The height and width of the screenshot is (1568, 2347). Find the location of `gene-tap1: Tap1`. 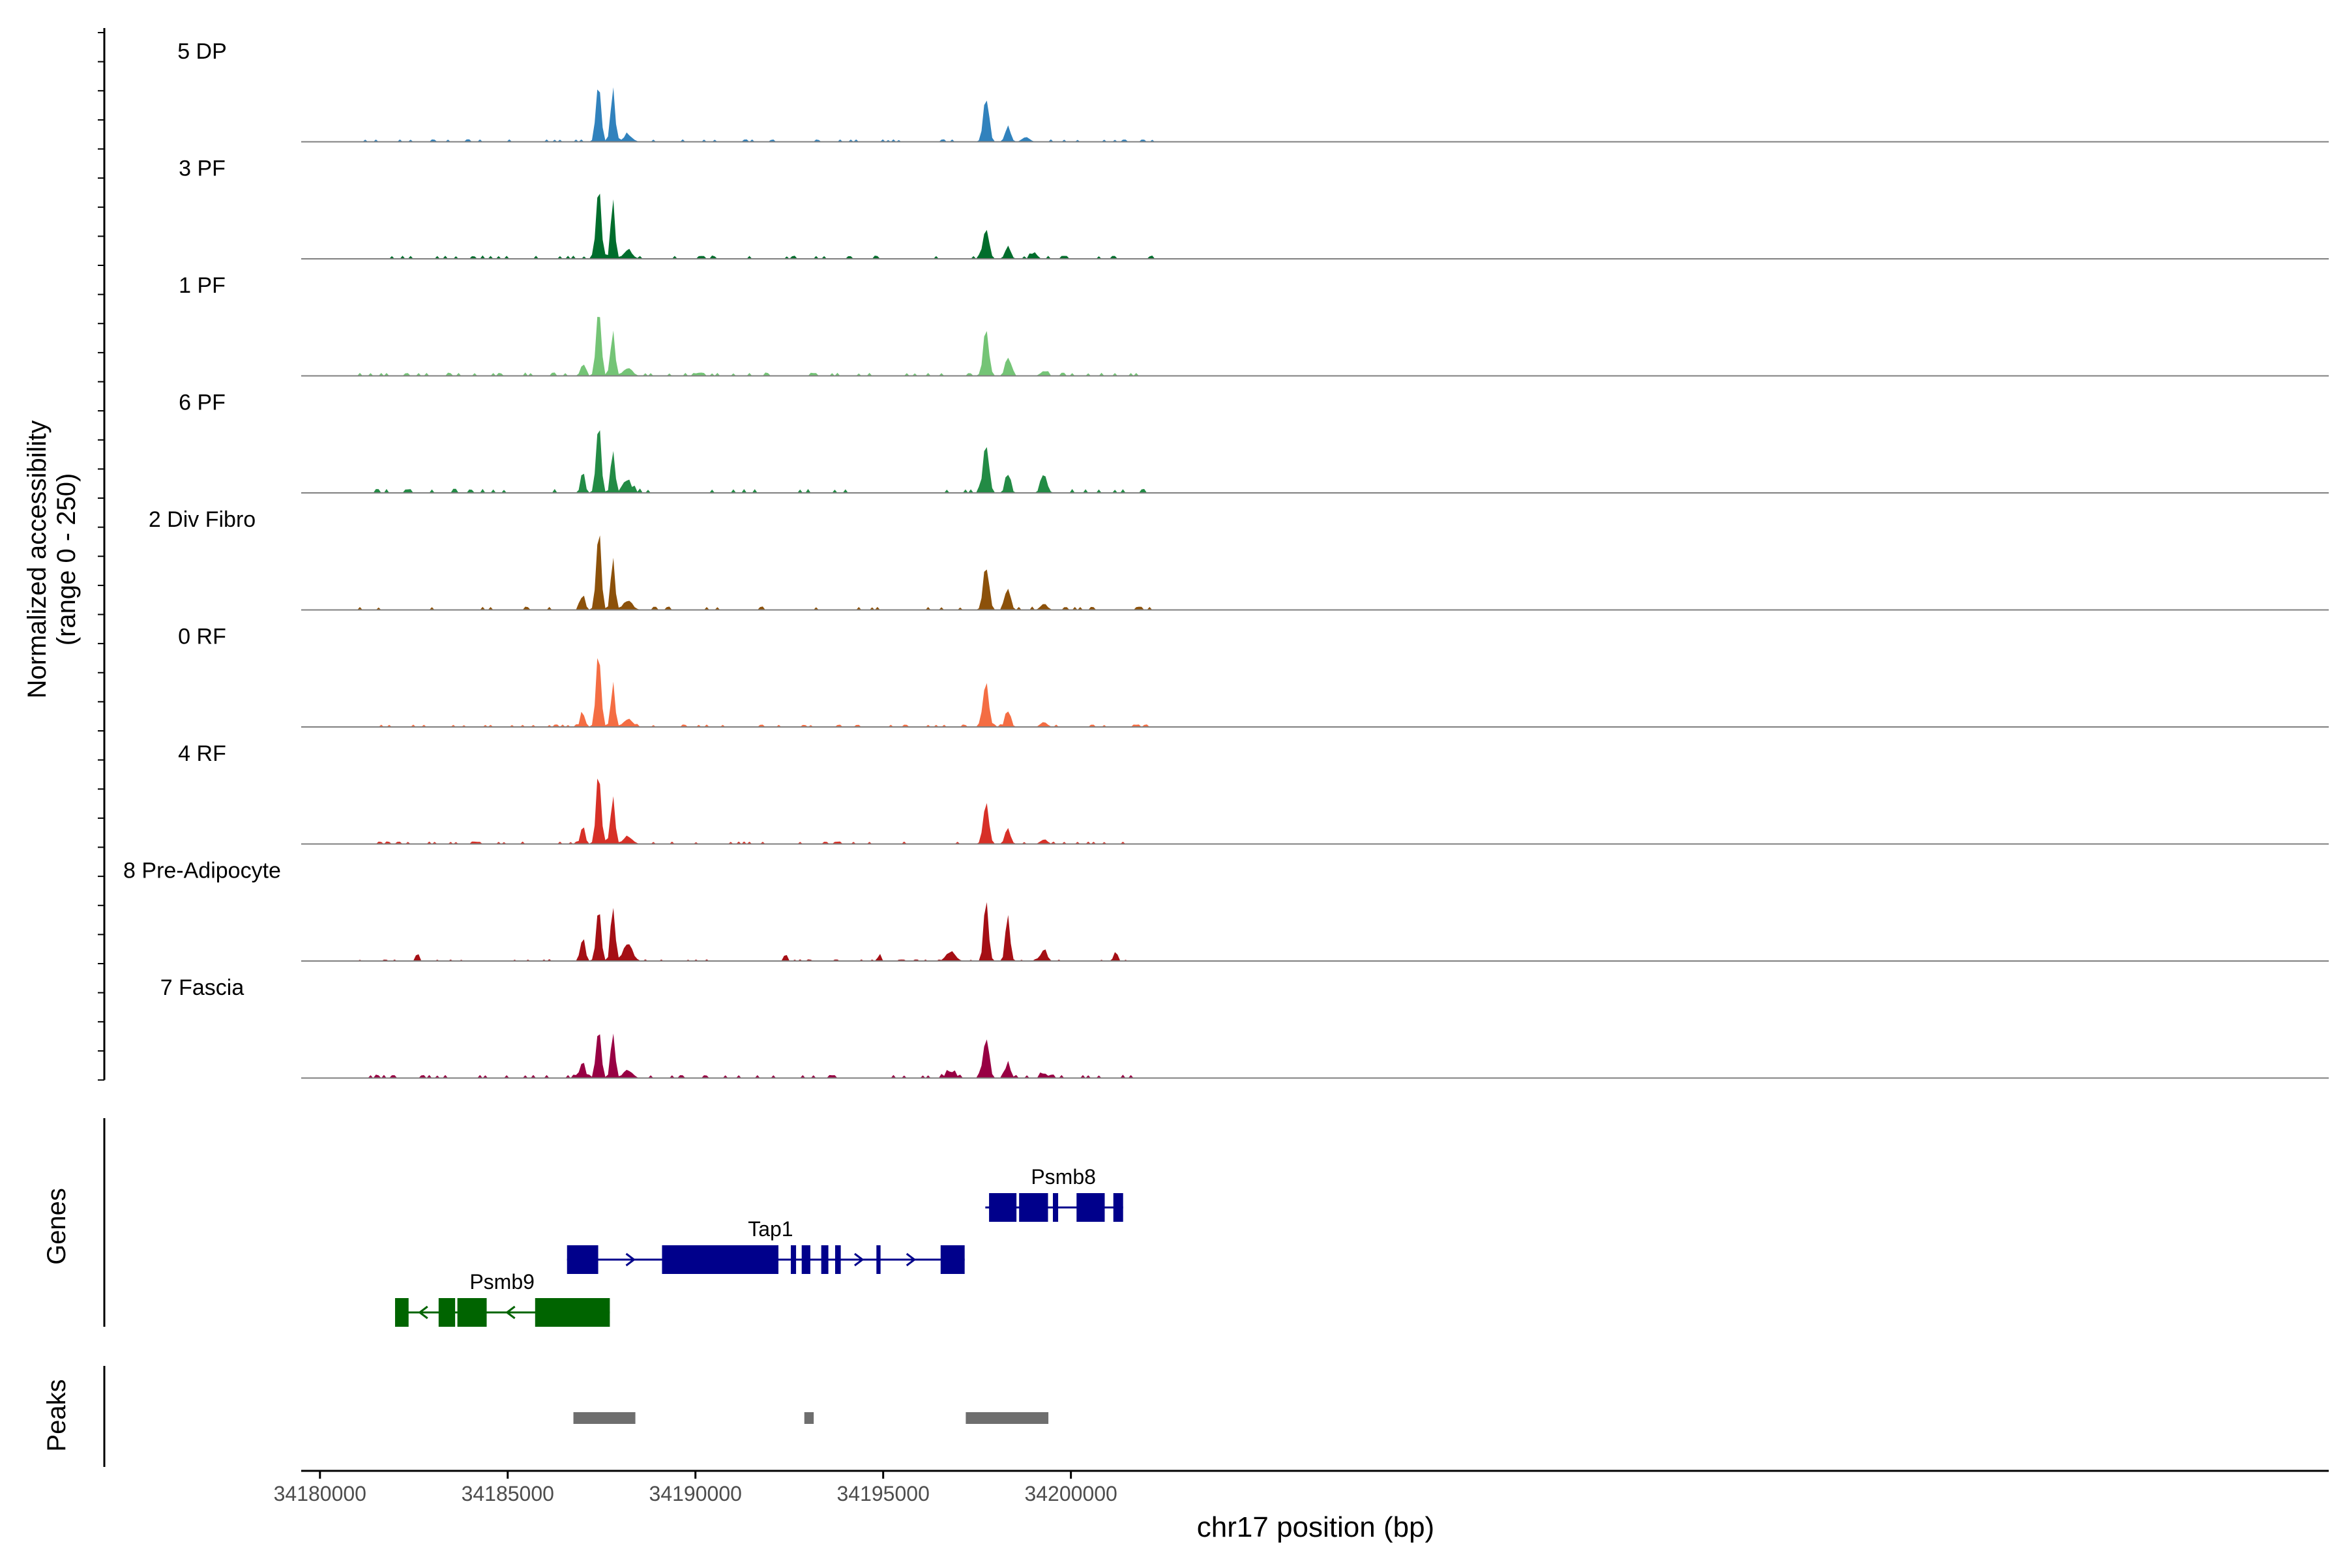

gene-tap1: Tap1 is located at coordinates (766, 1246).